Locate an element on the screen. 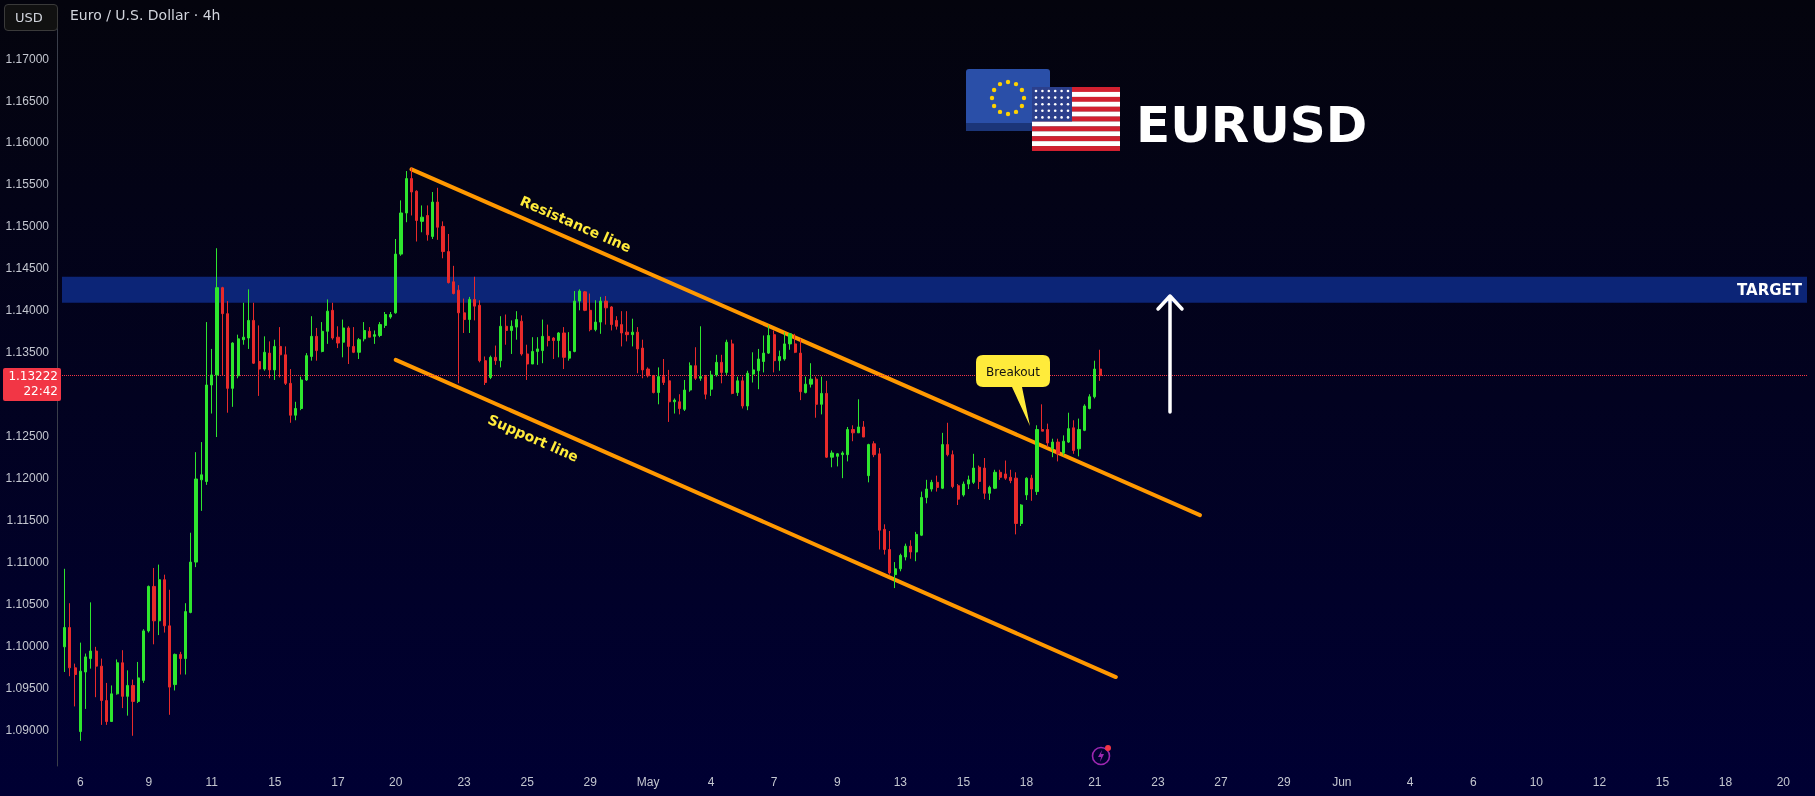 This screenshot has height=796, width=1815. x-tick-label: 4 is located at coordinates (1410, 782).